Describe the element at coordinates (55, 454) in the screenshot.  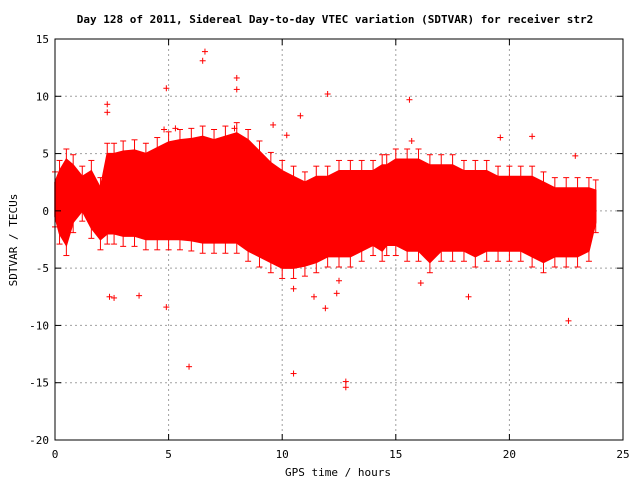
I see `x-tick-label: 0` at that location.